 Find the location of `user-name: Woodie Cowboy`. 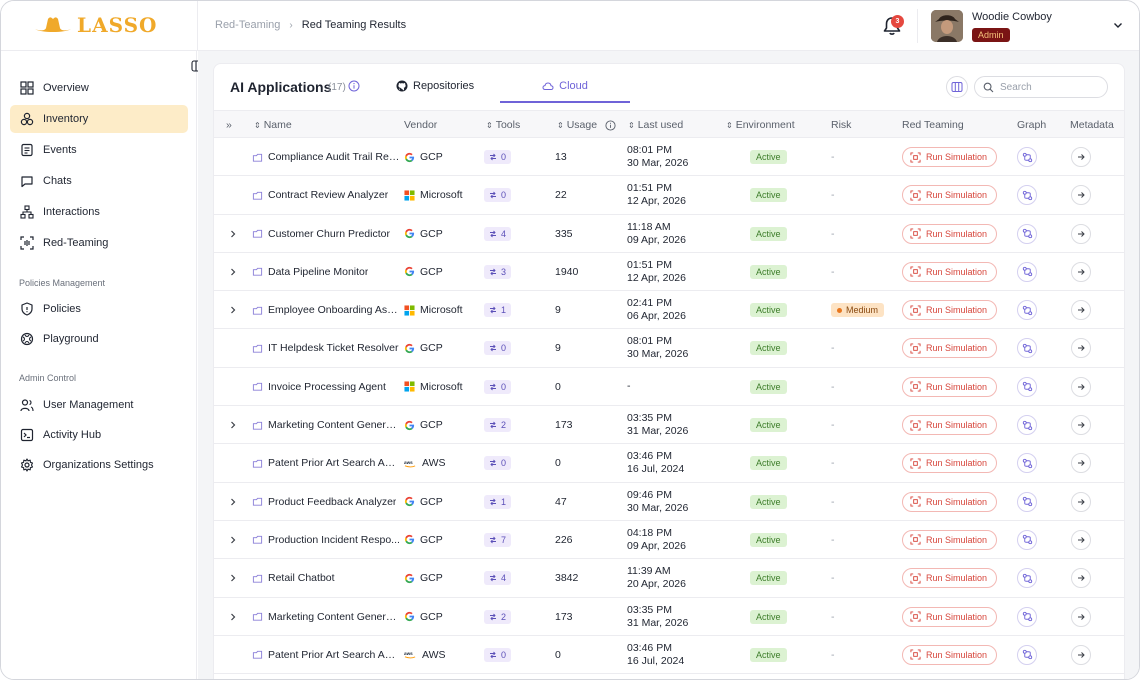

user-name: Woodie Cowboy is located at coordinates (1012, 17).